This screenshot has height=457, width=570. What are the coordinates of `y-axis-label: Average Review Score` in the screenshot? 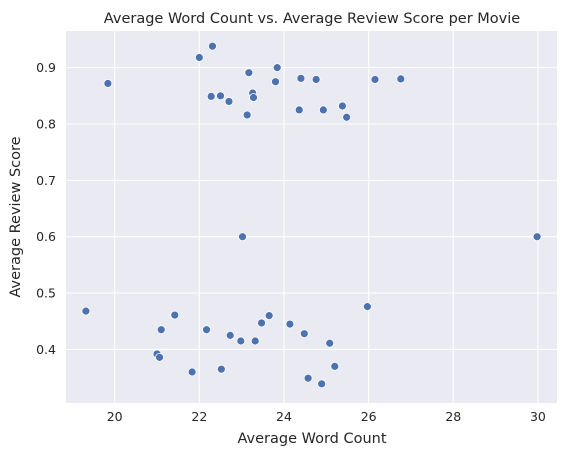 It's located at (16, 216).